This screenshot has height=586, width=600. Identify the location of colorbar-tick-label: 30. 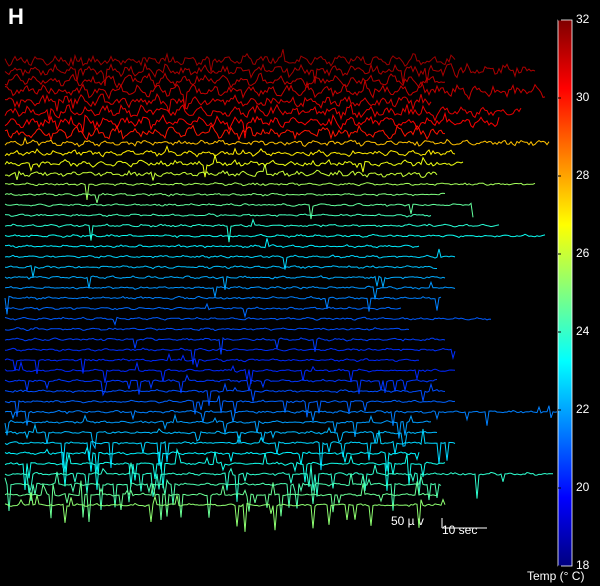
(583, 97).